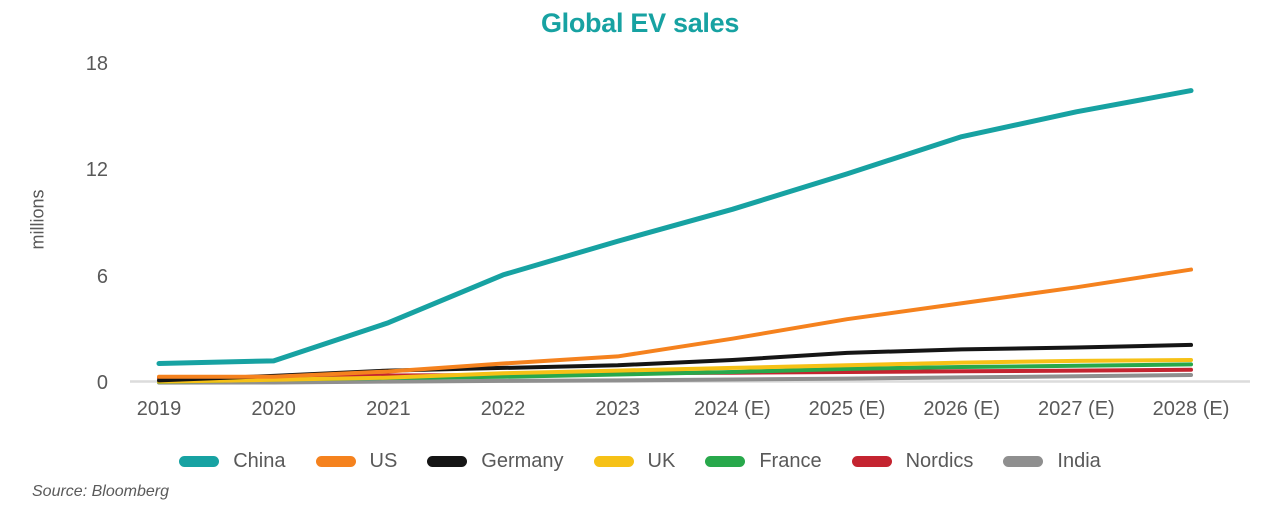  I want to click on legend-item-uk: UK, so click(634, 461).